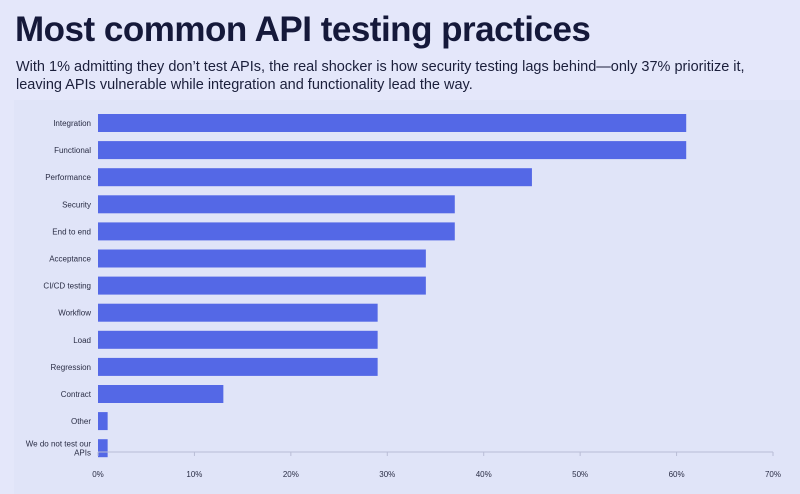 The height and width of the screenshot is (494, 800). I want to click on category-label: Security, so click(76, 204).